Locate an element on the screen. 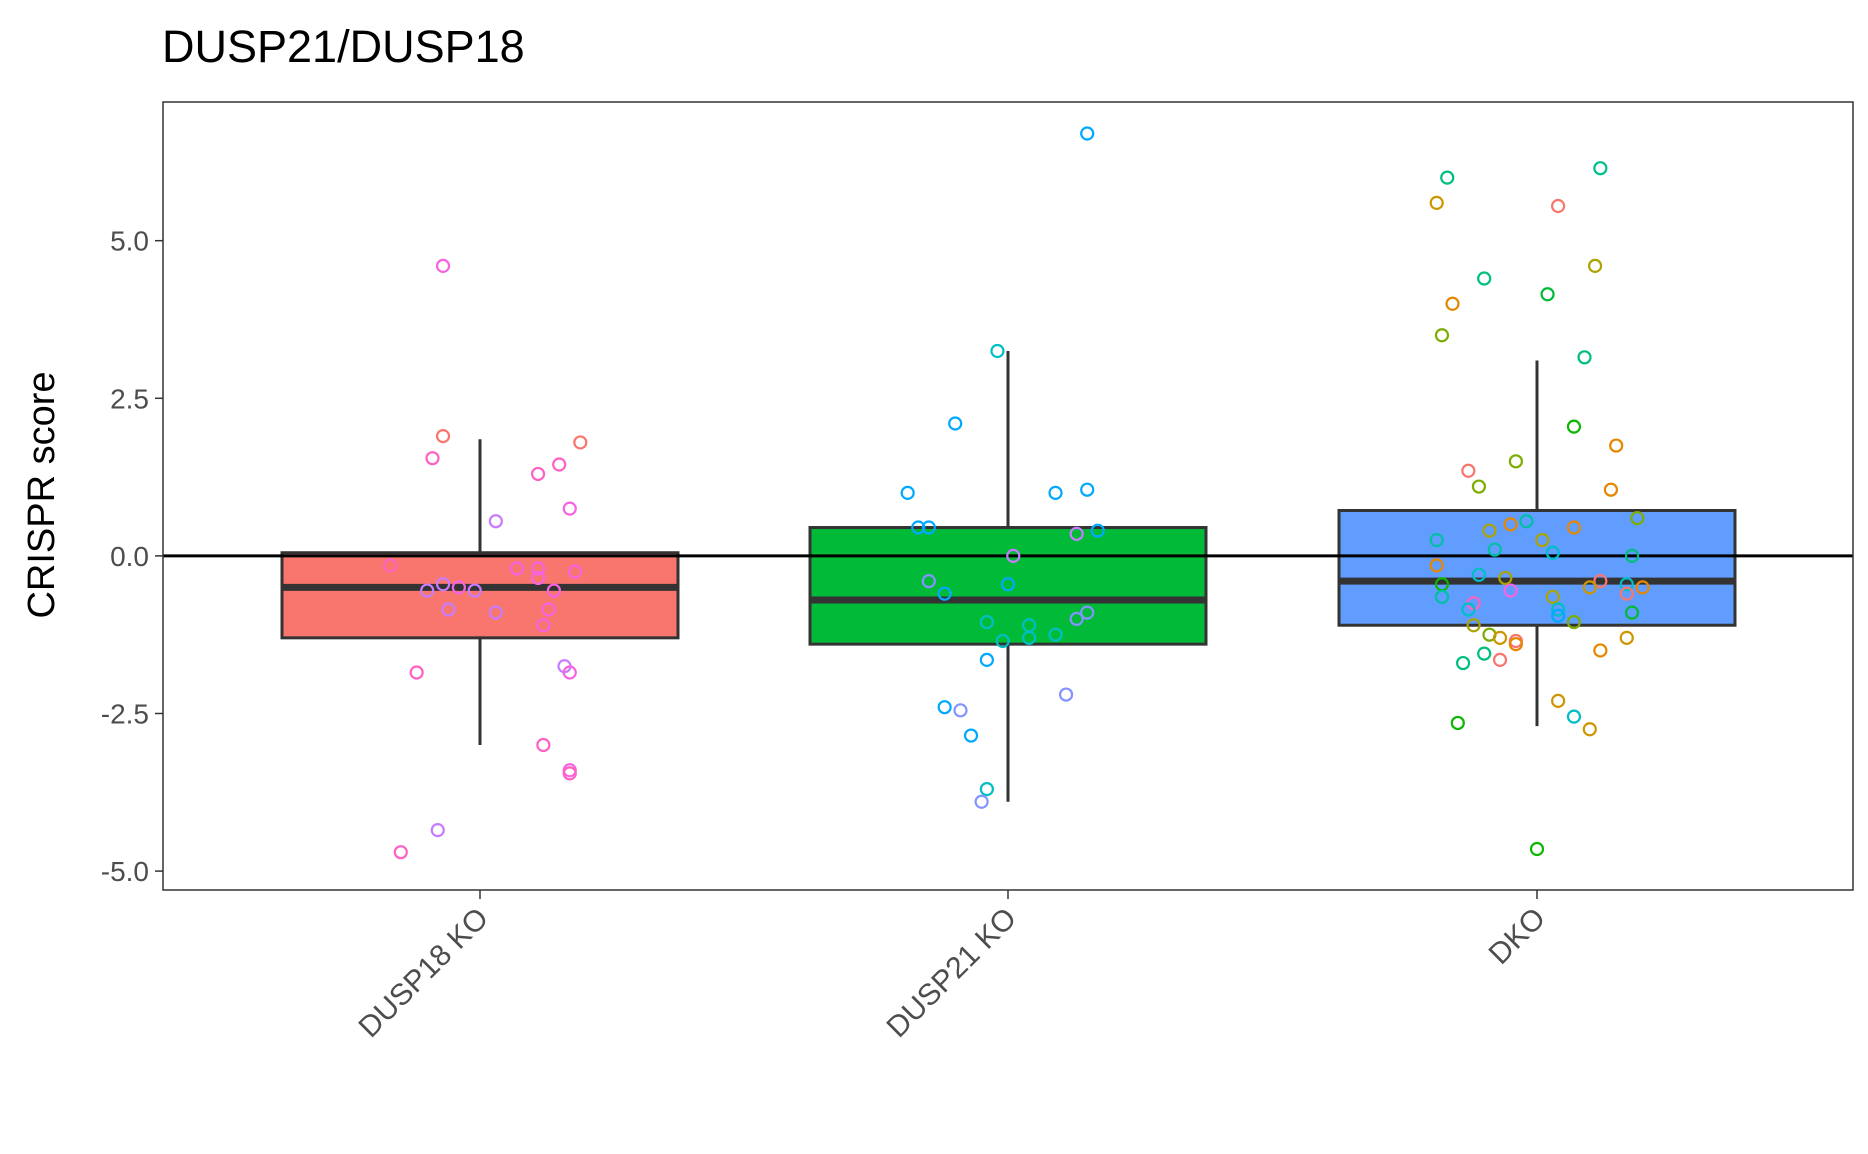 This screenshot has height=1154, width=1868. chart-title: DUSP21/DUSP18 is located at coordinates (343, 46).